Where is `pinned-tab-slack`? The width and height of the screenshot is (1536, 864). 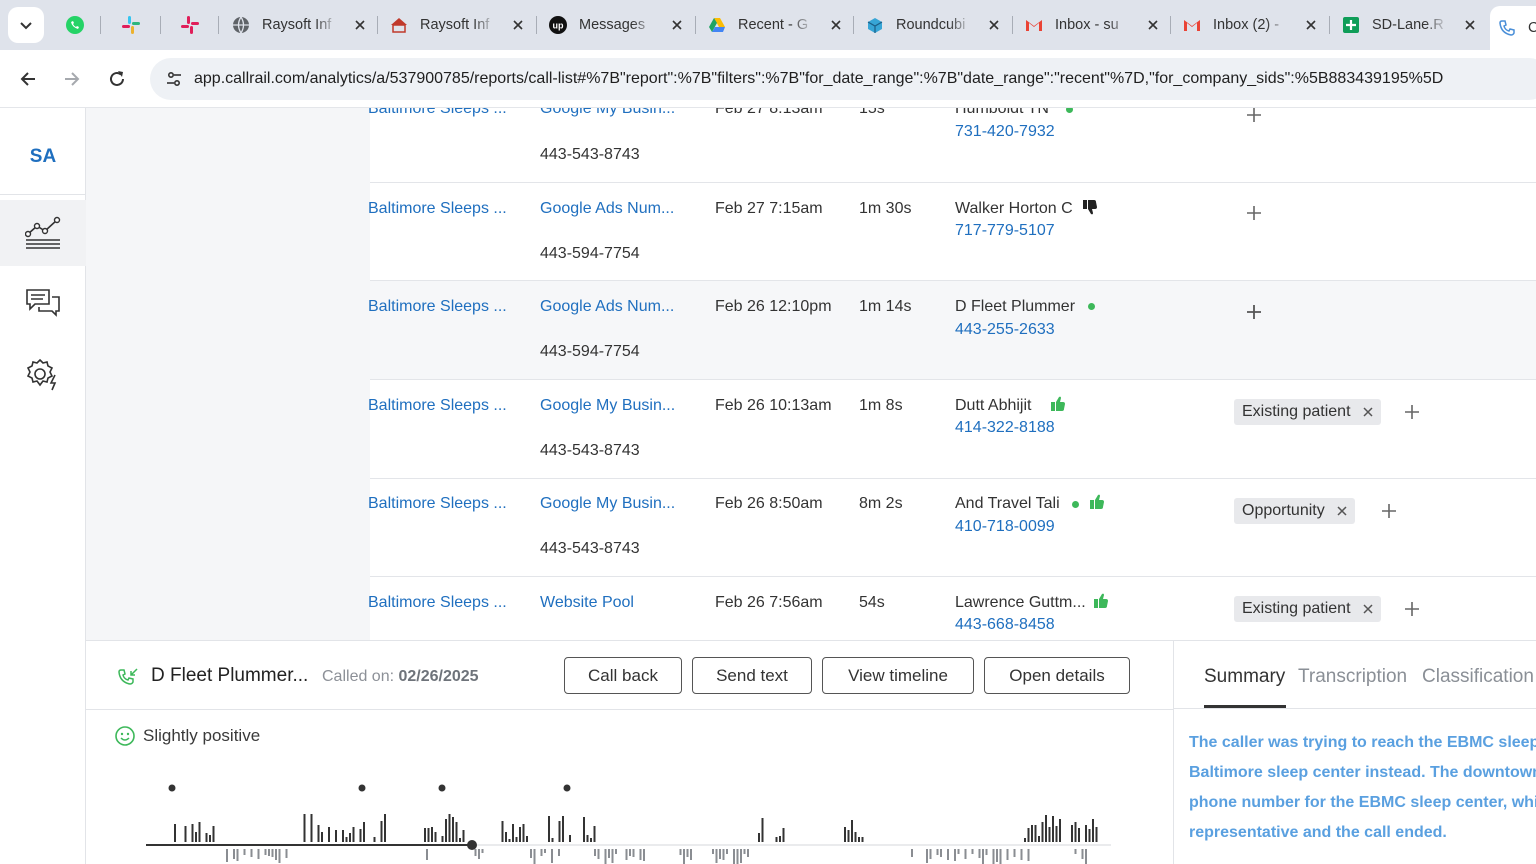 pinned-tab-slack is located at coordinates (131, 25).